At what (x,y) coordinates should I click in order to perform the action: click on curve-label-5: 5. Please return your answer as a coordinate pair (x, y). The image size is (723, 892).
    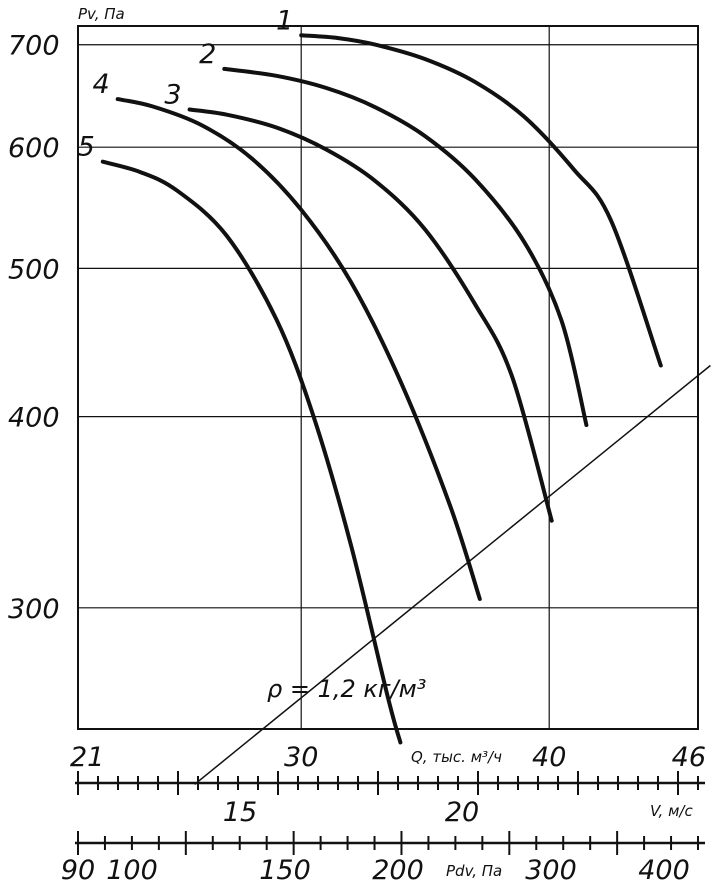
    Looking at the image, I should click on (86, 147).